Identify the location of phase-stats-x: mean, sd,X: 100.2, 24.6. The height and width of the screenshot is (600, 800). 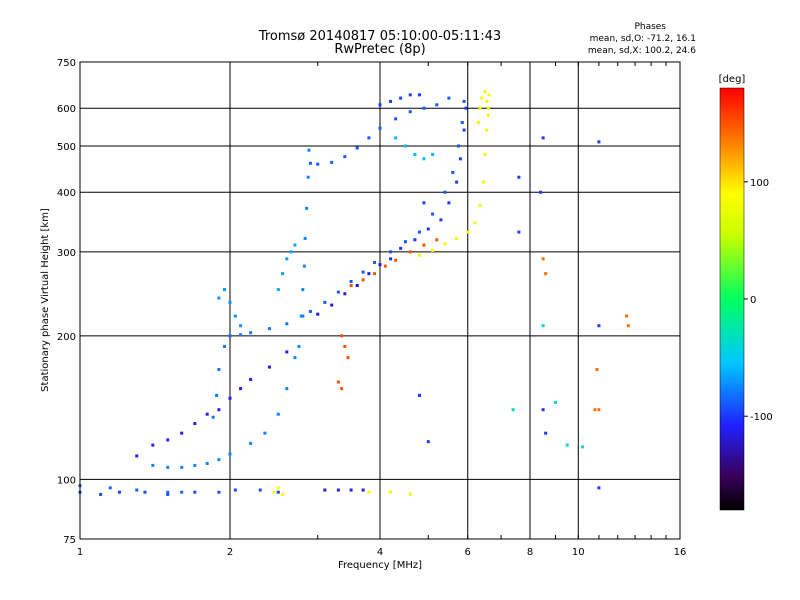
(641, 51).